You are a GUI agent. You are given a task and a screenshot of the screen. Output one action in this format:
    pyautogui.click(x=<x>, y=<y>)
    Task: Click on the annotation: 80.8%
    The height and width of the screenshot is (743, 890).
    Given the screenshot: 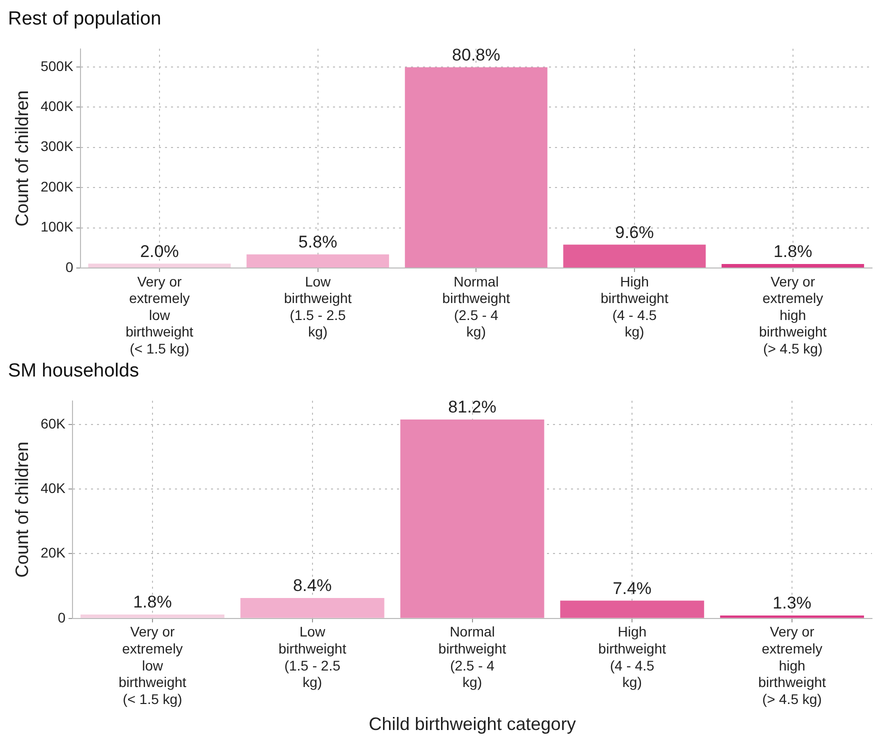 What is the action you would take?
    pyautogui.click(x=476, y=54)
    